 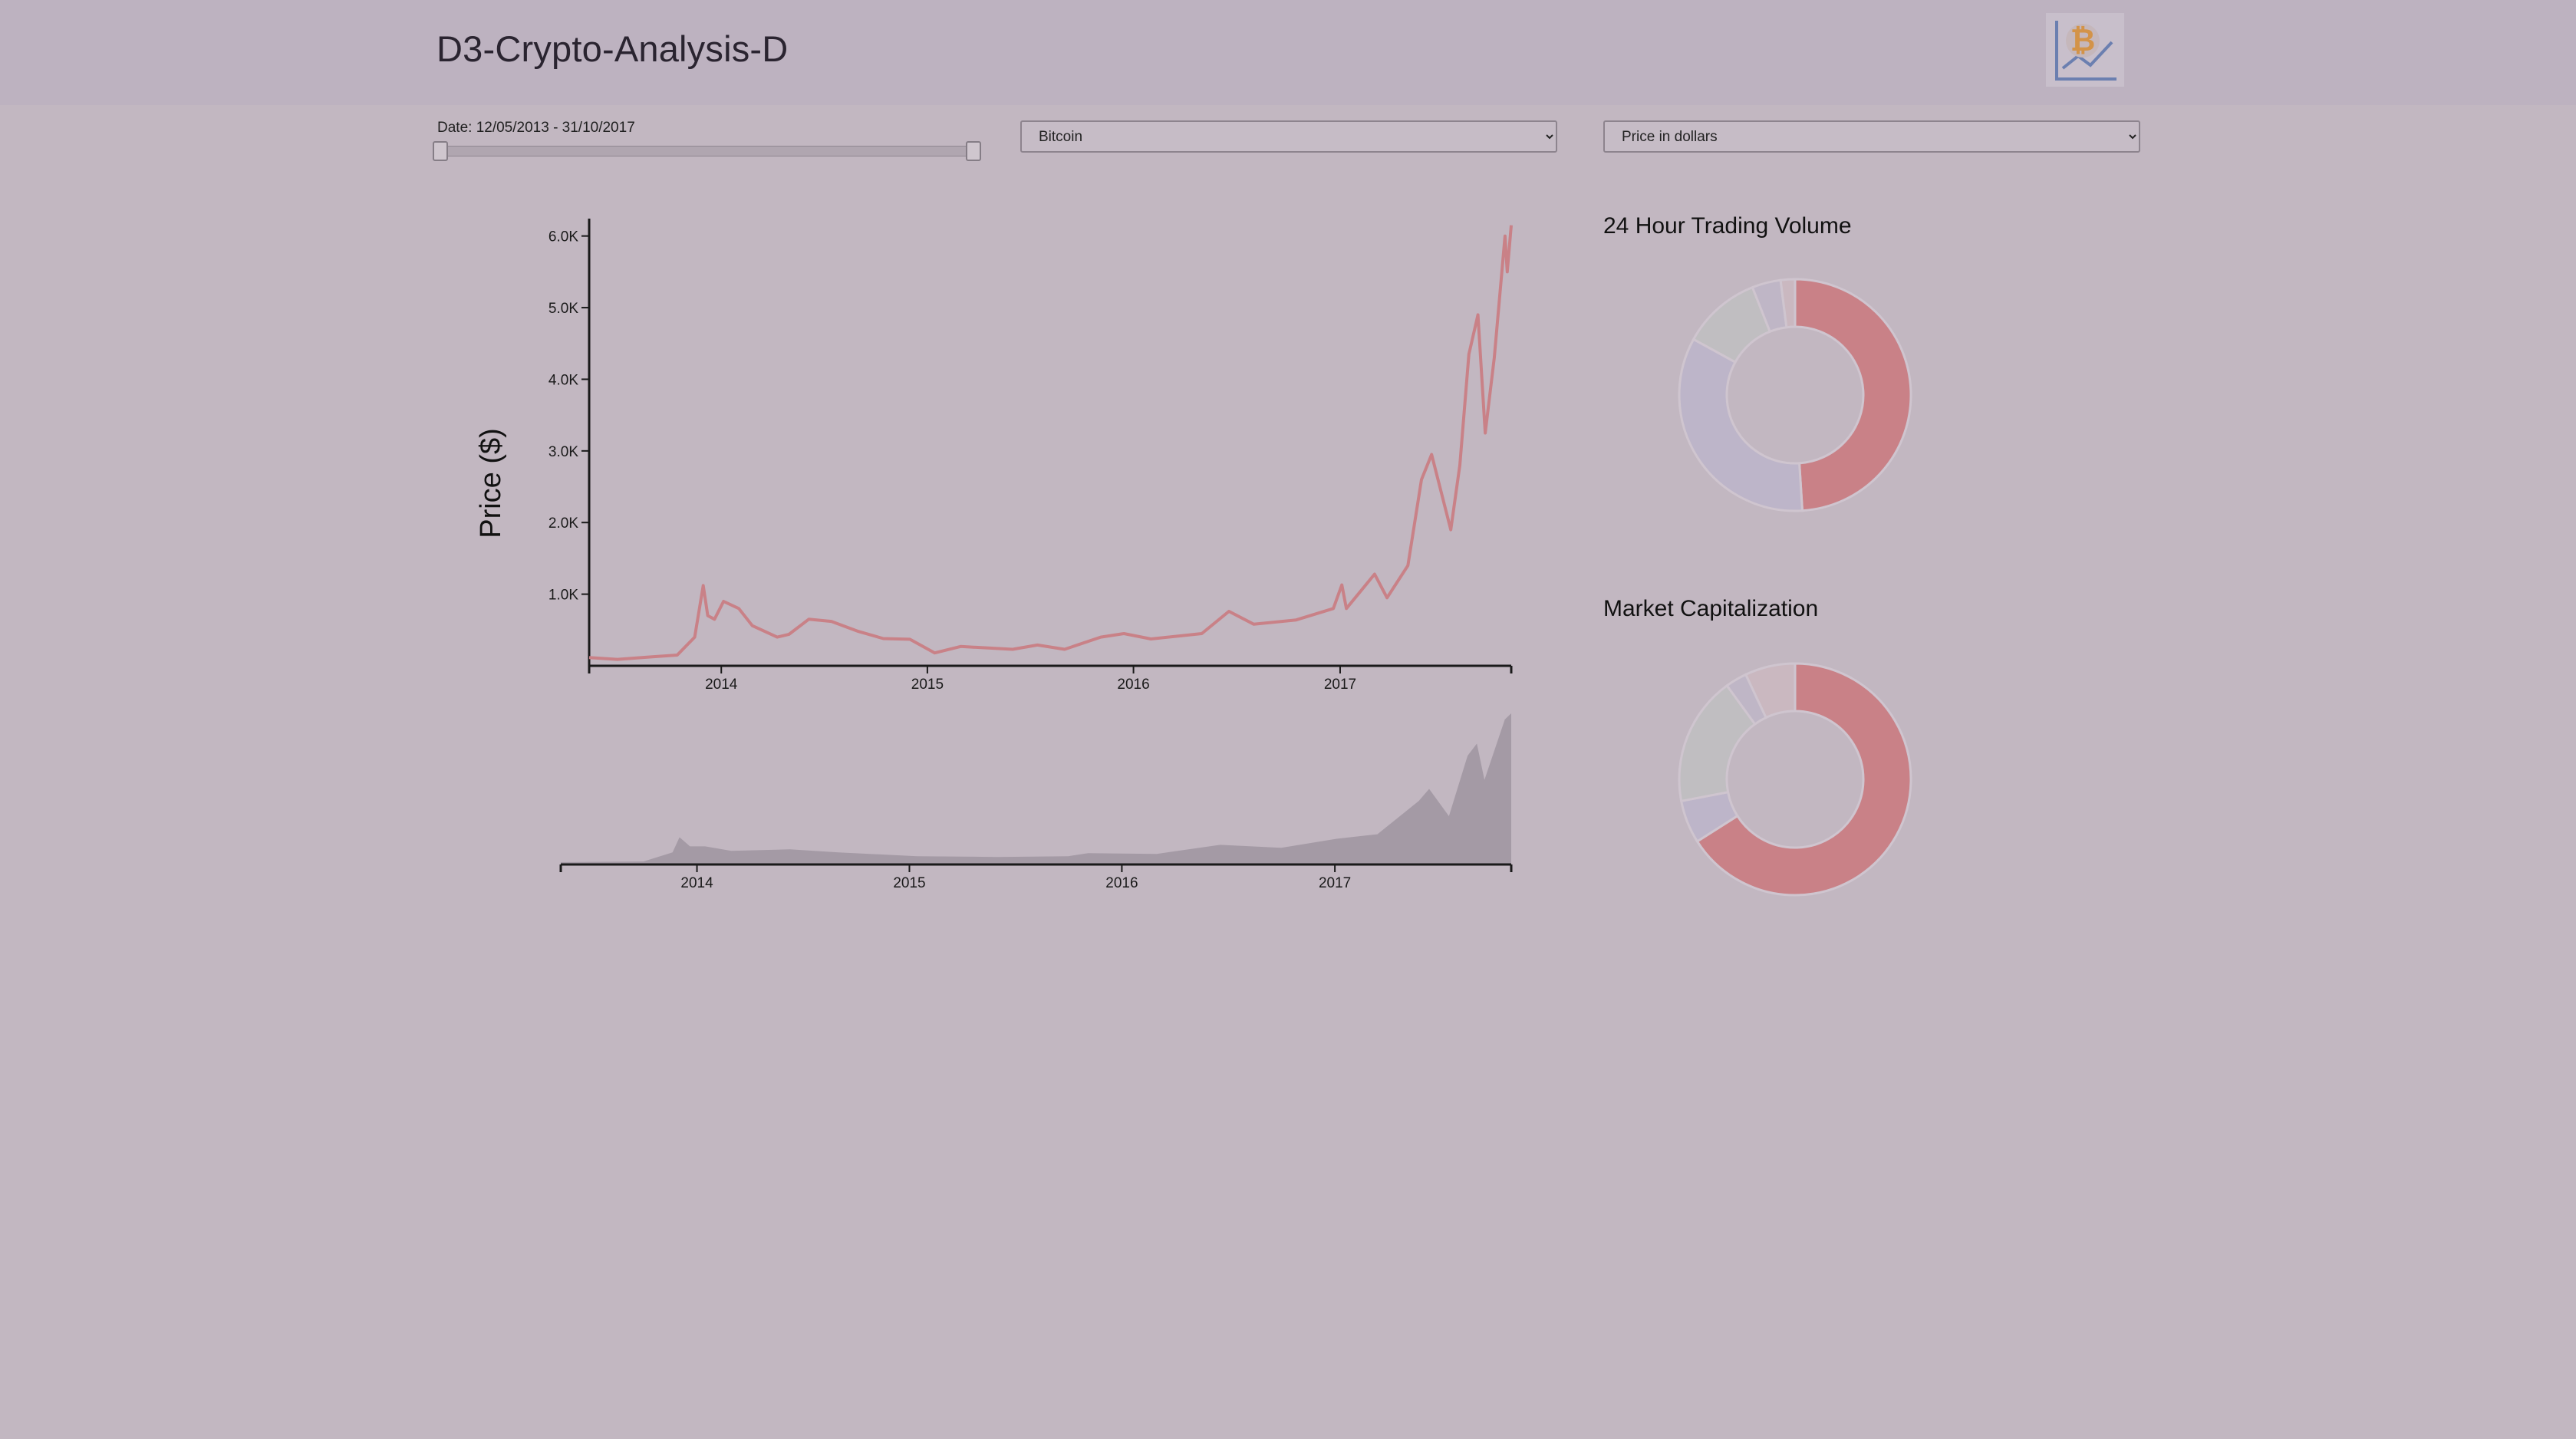 What do you see at coordinates (927, 685) in the screenshot?
I see `price-x-tick-label: 2015` at bounding box center [927, 685].